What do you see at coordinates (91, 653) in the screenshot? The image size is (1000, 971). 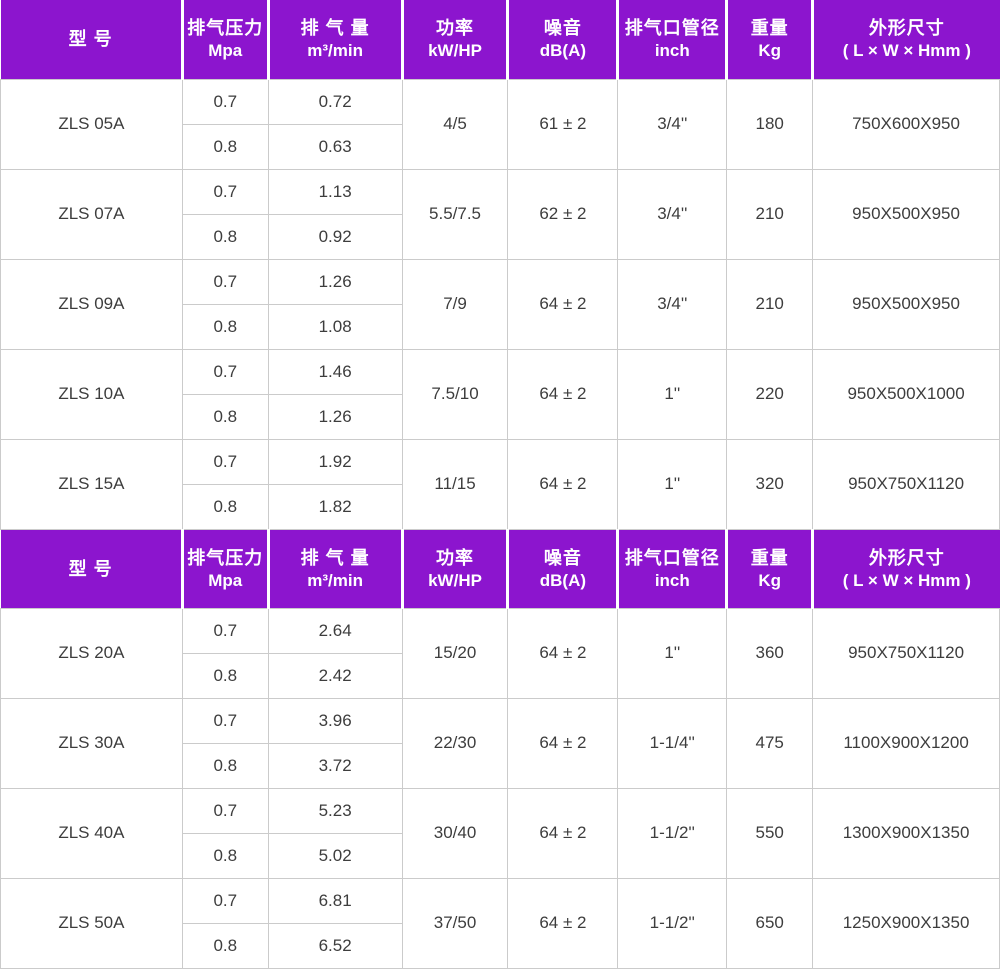 I see `model-cell: ZLS 20A` at bounding box center [91, 653].